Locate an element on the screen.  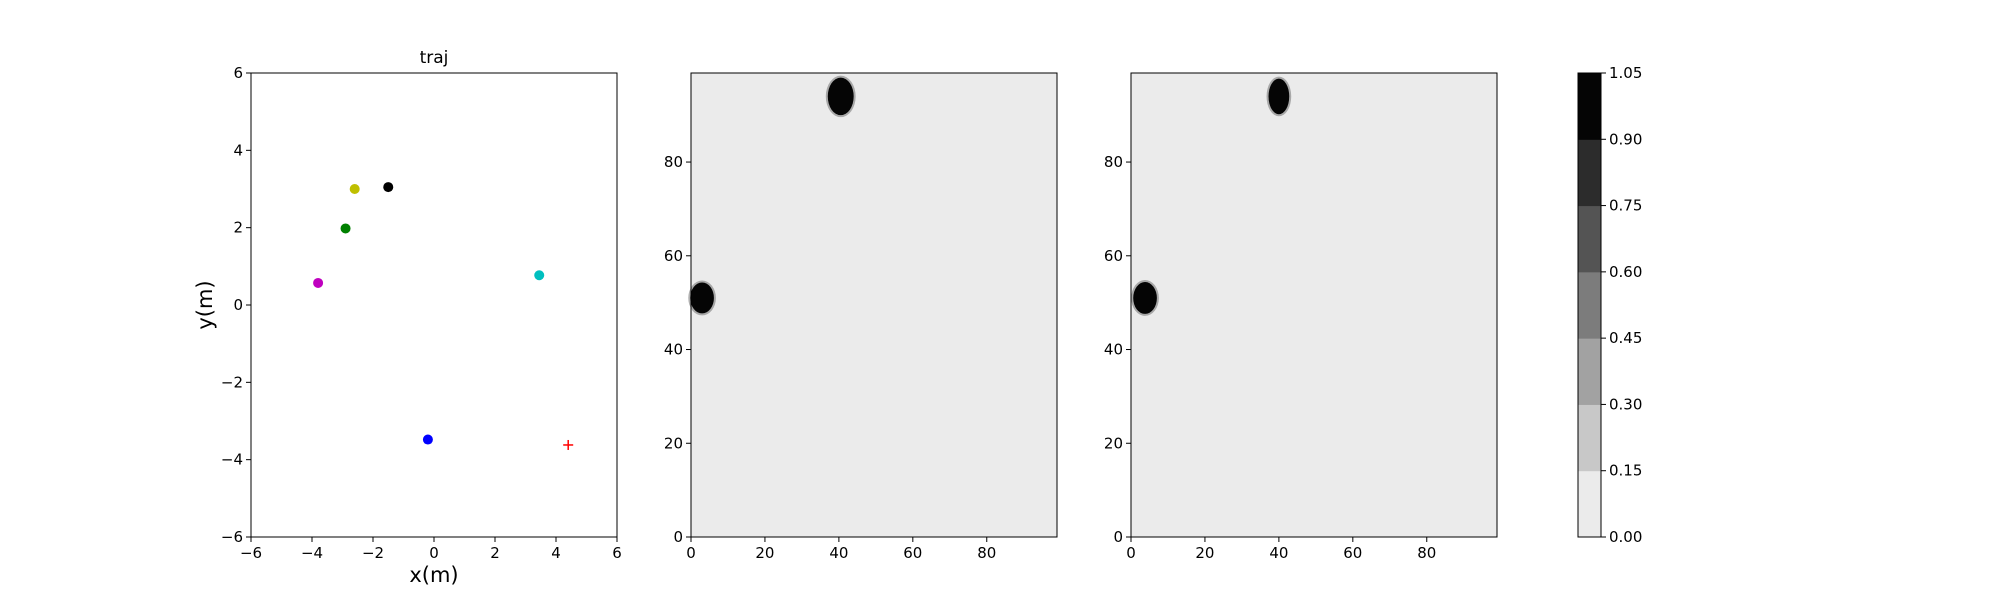
x-tick-label: 4 is located at coordinates (556, 553).